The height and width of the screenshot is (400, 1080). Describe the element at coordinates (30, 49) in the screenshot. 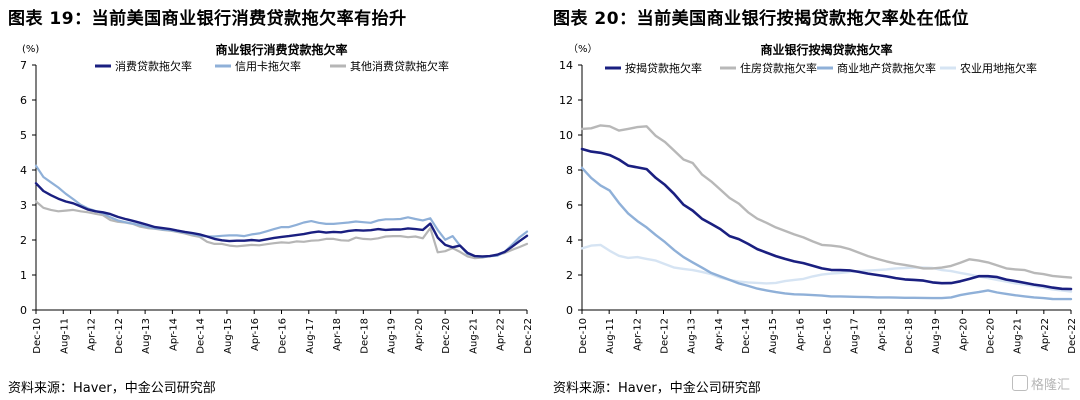

I see `y-axis-unit: (%)` at that location.